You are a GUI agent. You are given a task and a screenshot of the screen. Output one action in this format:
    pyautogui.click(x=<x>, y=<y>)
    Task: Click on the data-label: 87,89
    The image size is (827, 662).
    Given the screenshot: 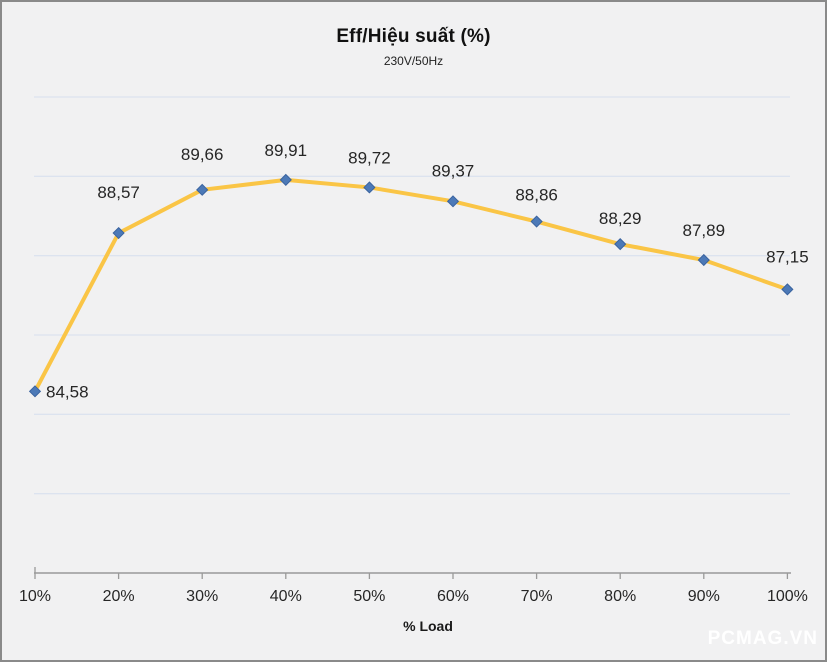 What is the action you would take?
    pyautogui.click(x=704, y=230)
    